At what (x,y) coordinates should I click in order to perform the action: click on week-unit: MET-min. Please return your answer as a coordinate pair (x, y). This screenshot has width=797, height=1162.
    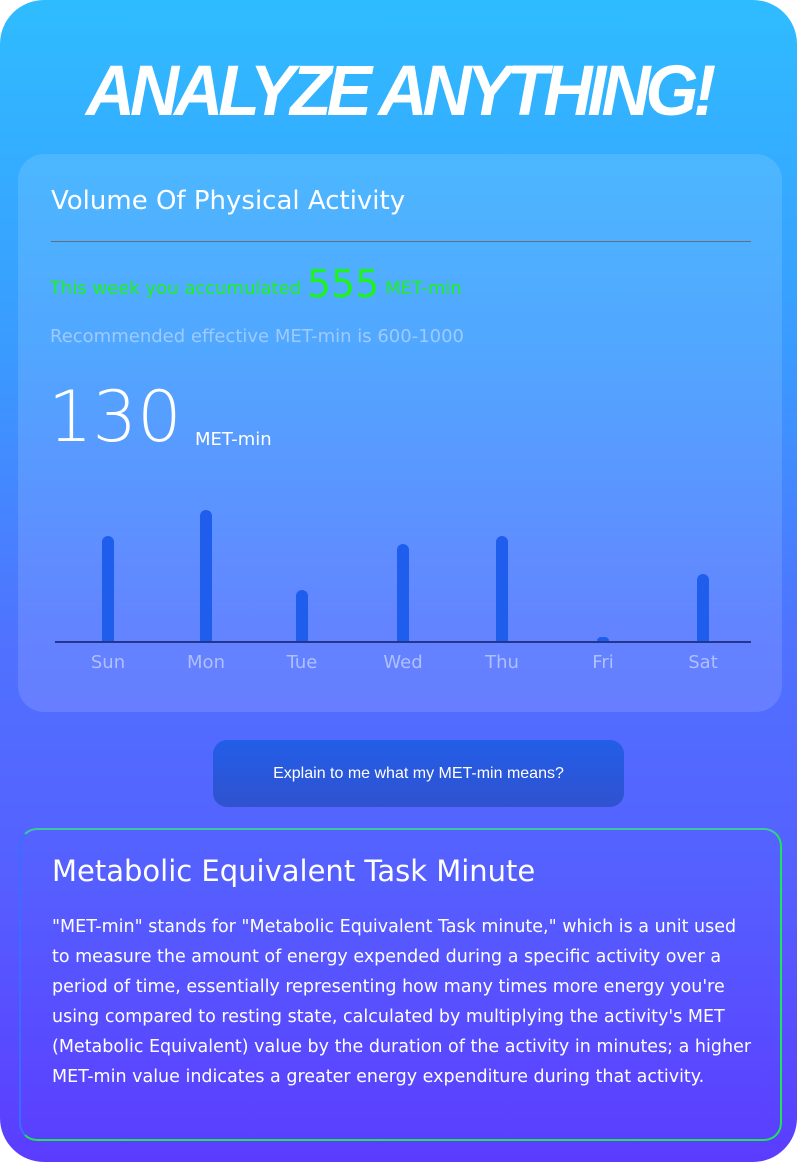
    Looking at the image, I should click on (423, 288).